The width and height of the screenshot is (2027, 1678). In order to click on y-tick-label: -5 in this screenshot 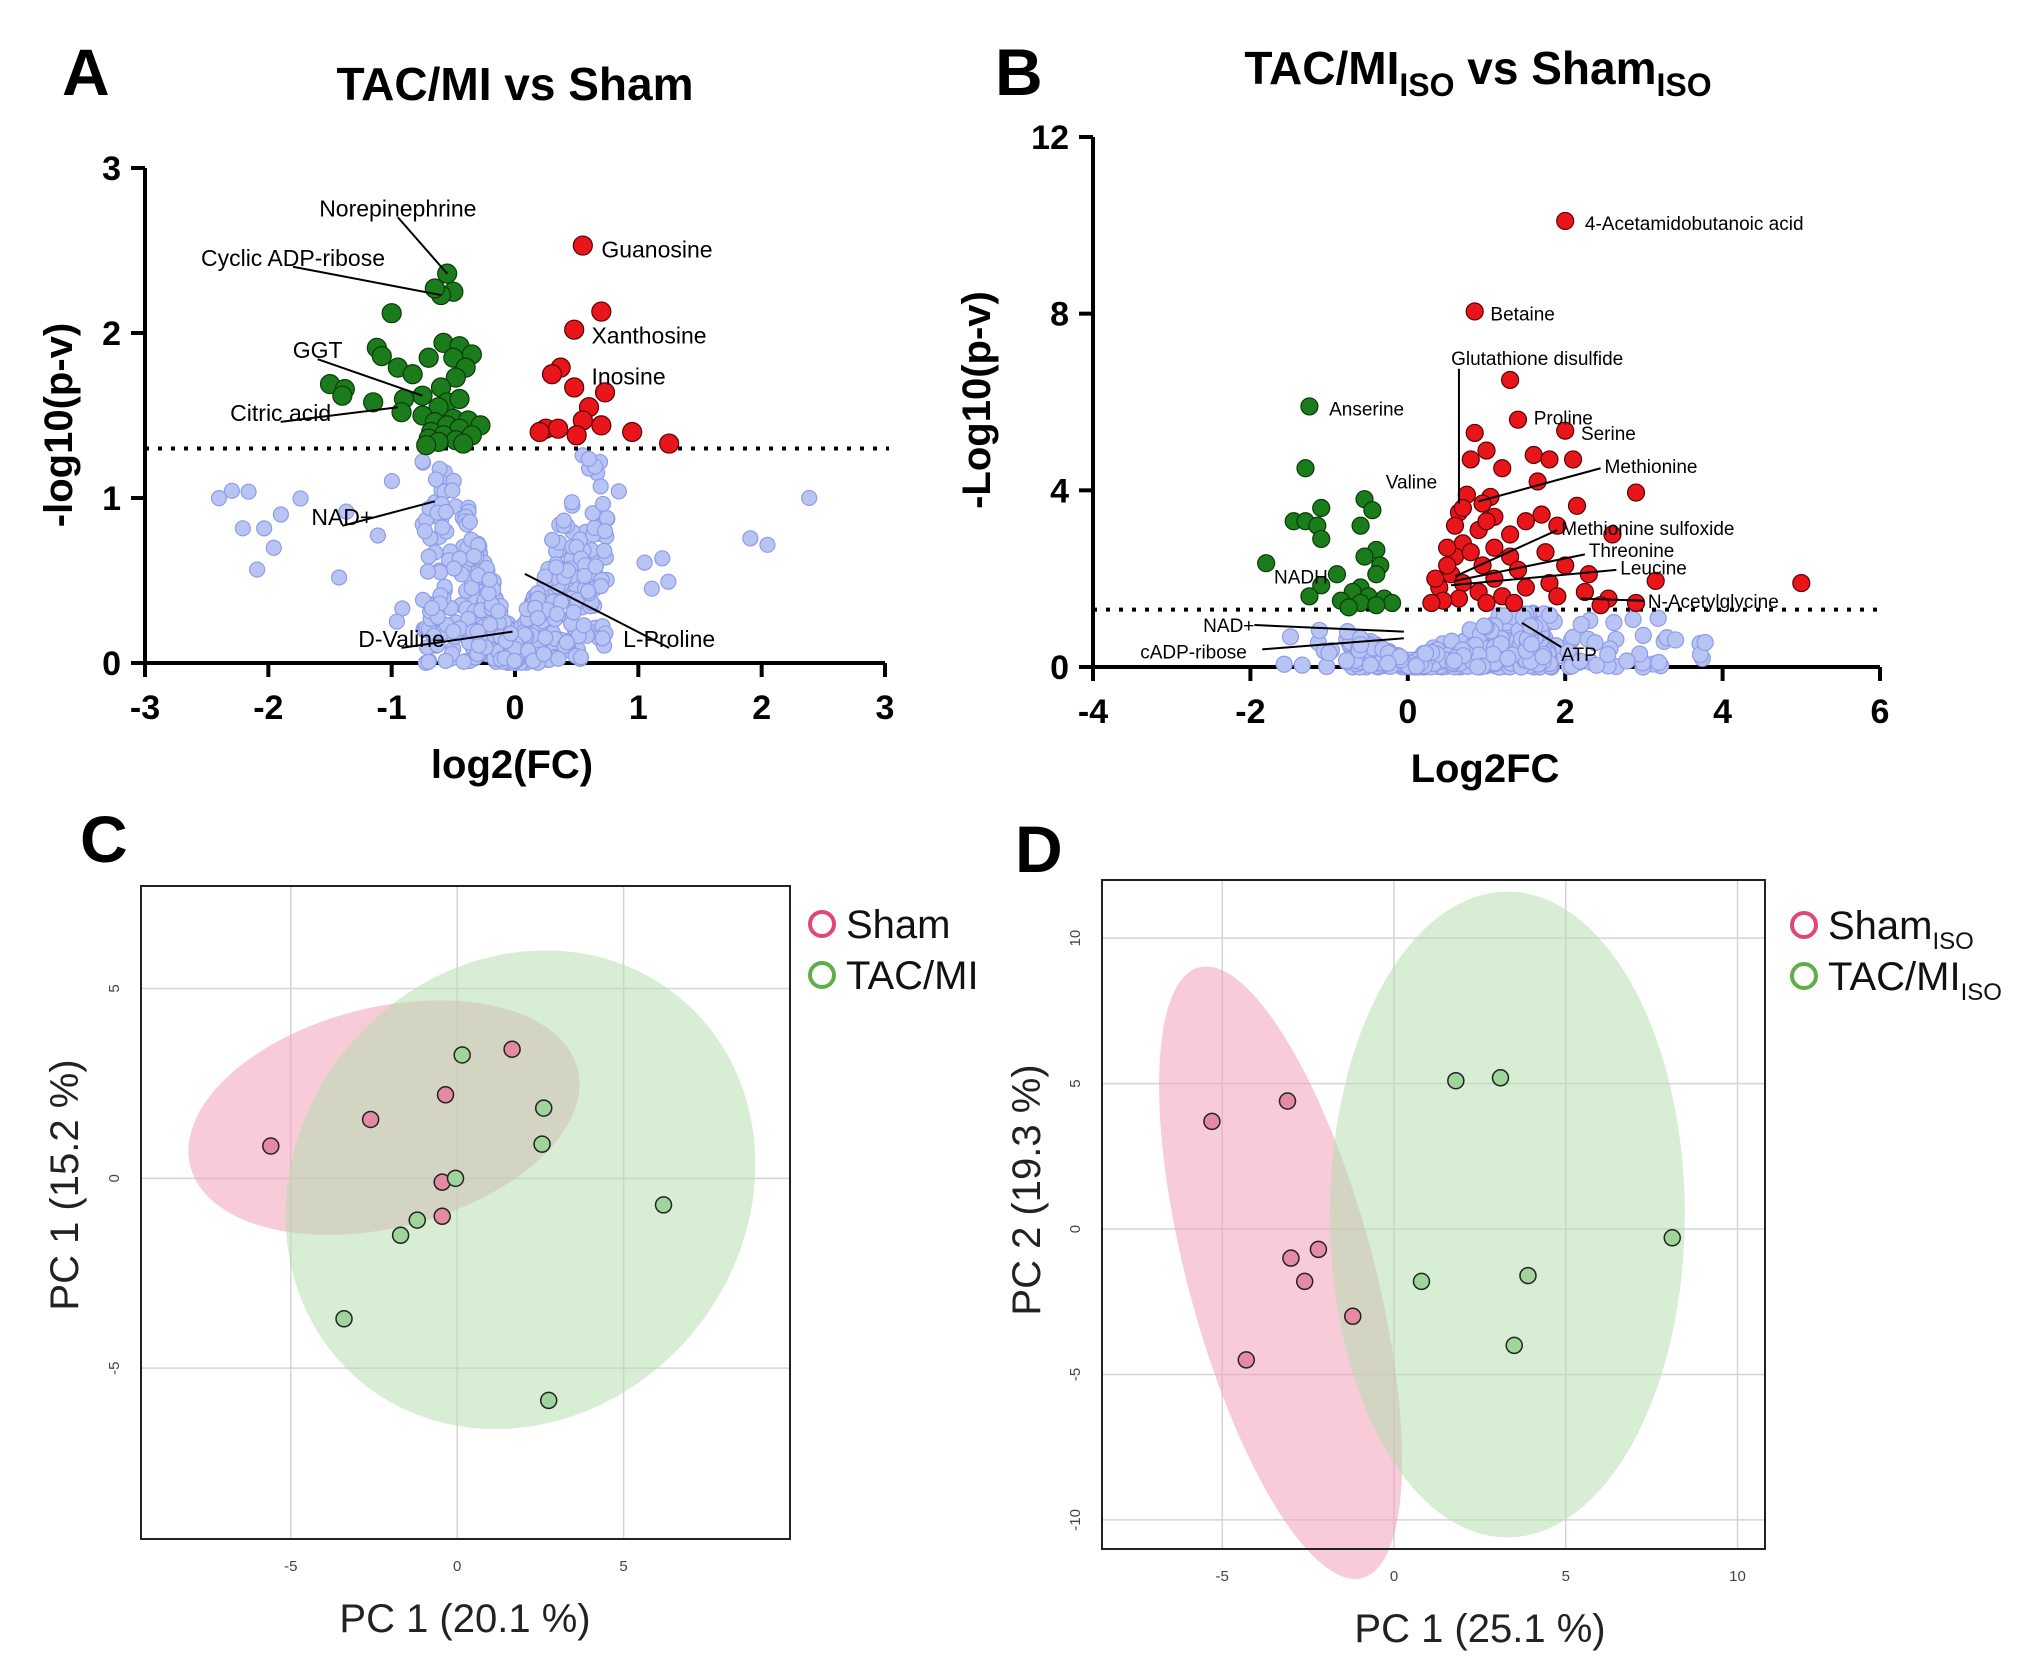, I will do `click(114, 1367)`.